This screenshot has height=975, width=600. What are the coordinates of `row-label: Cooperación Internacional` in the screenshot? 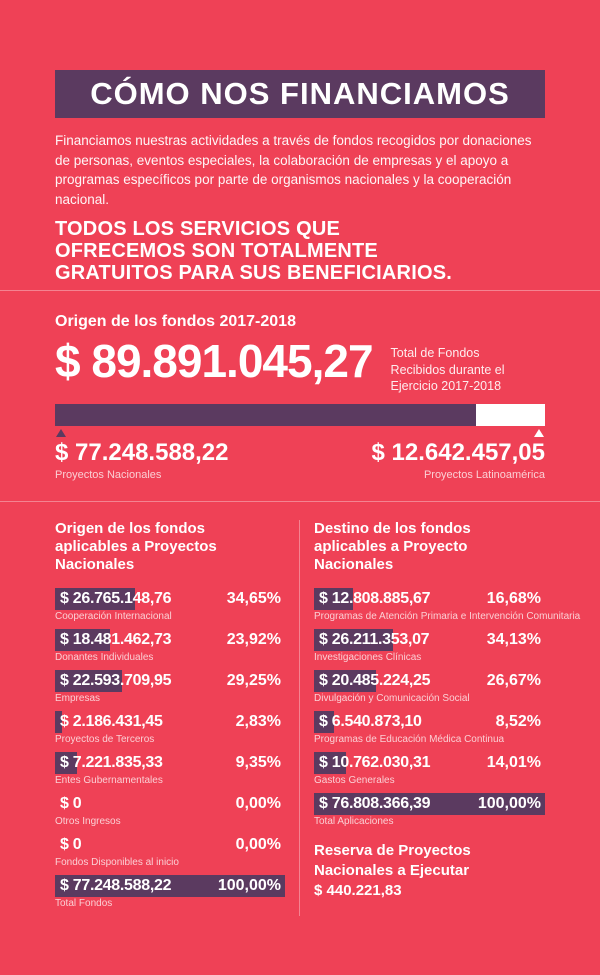 It's located at (113, 616).